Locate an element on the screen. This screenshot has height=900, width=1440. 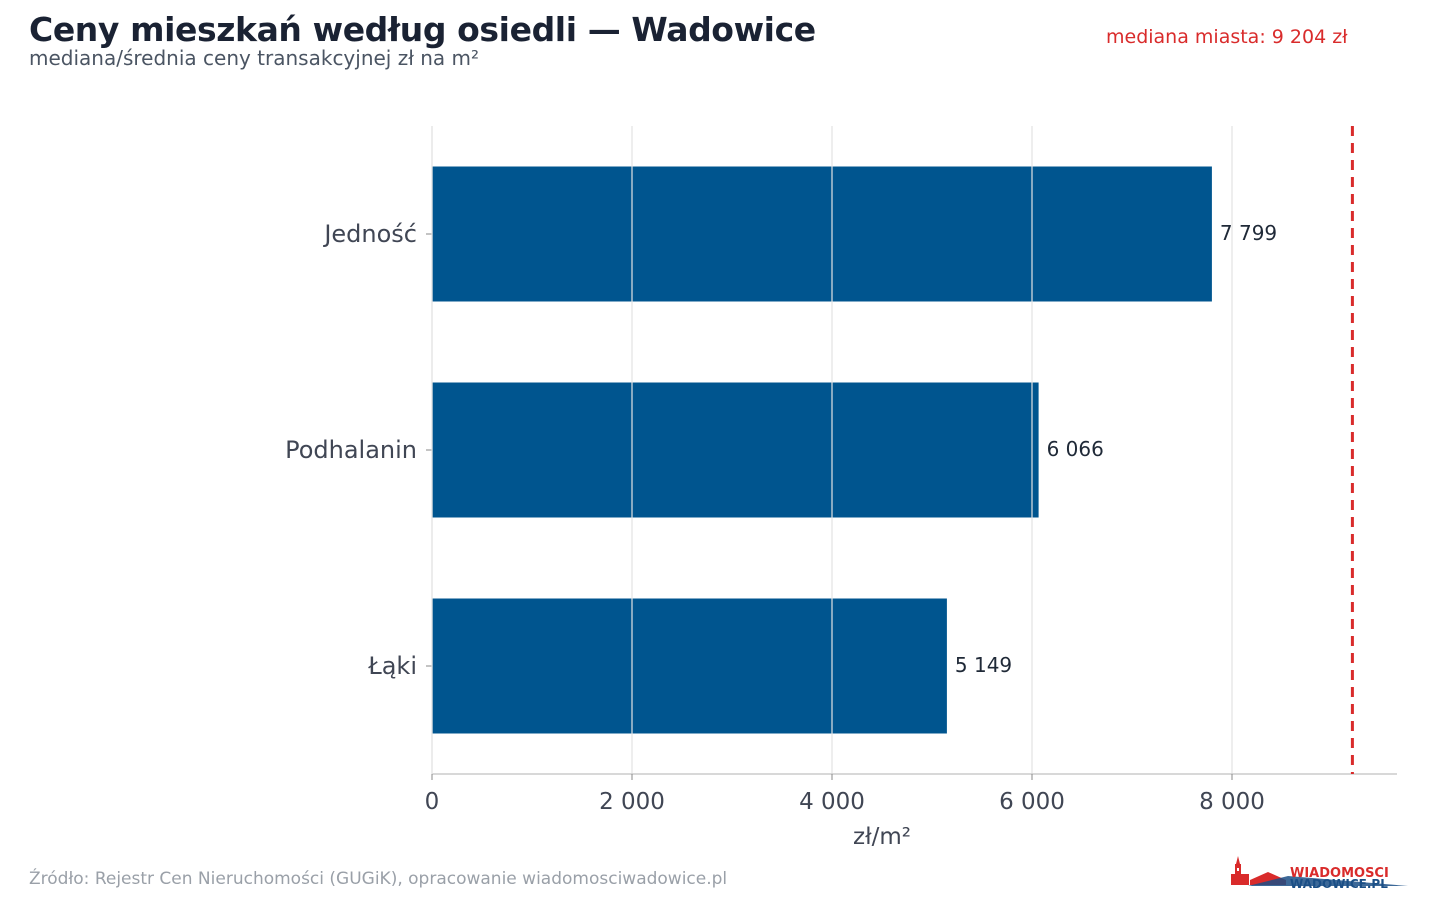
logo-text-bottom: WADOWICE.PL is located at coordinates (1339, 883).